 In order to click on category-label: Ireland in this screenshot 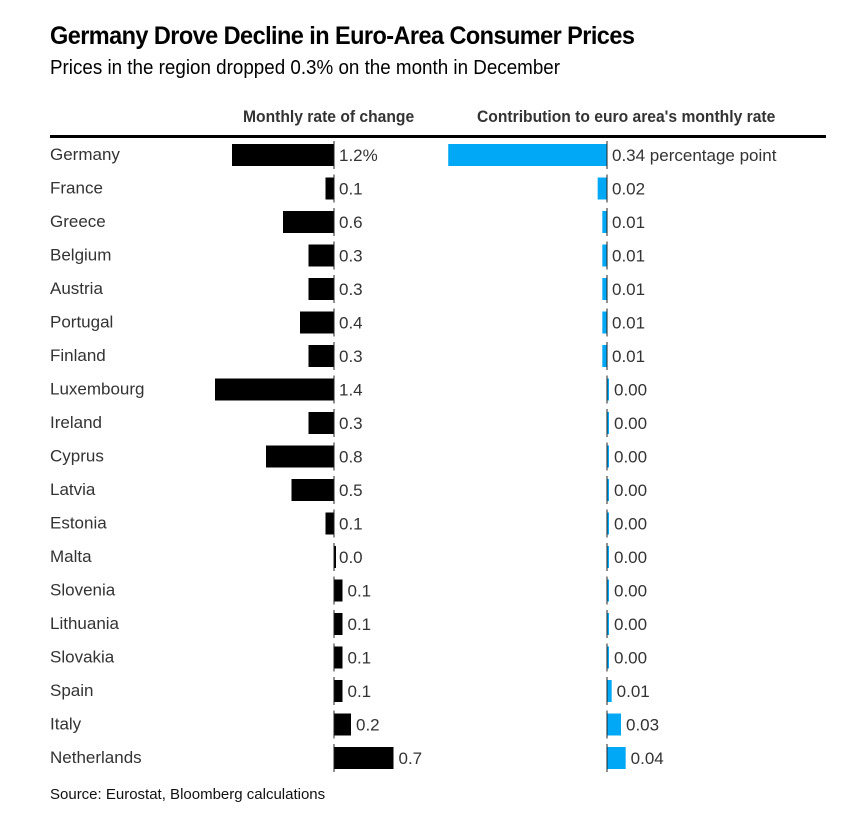, I will do `click(76, 422)`.